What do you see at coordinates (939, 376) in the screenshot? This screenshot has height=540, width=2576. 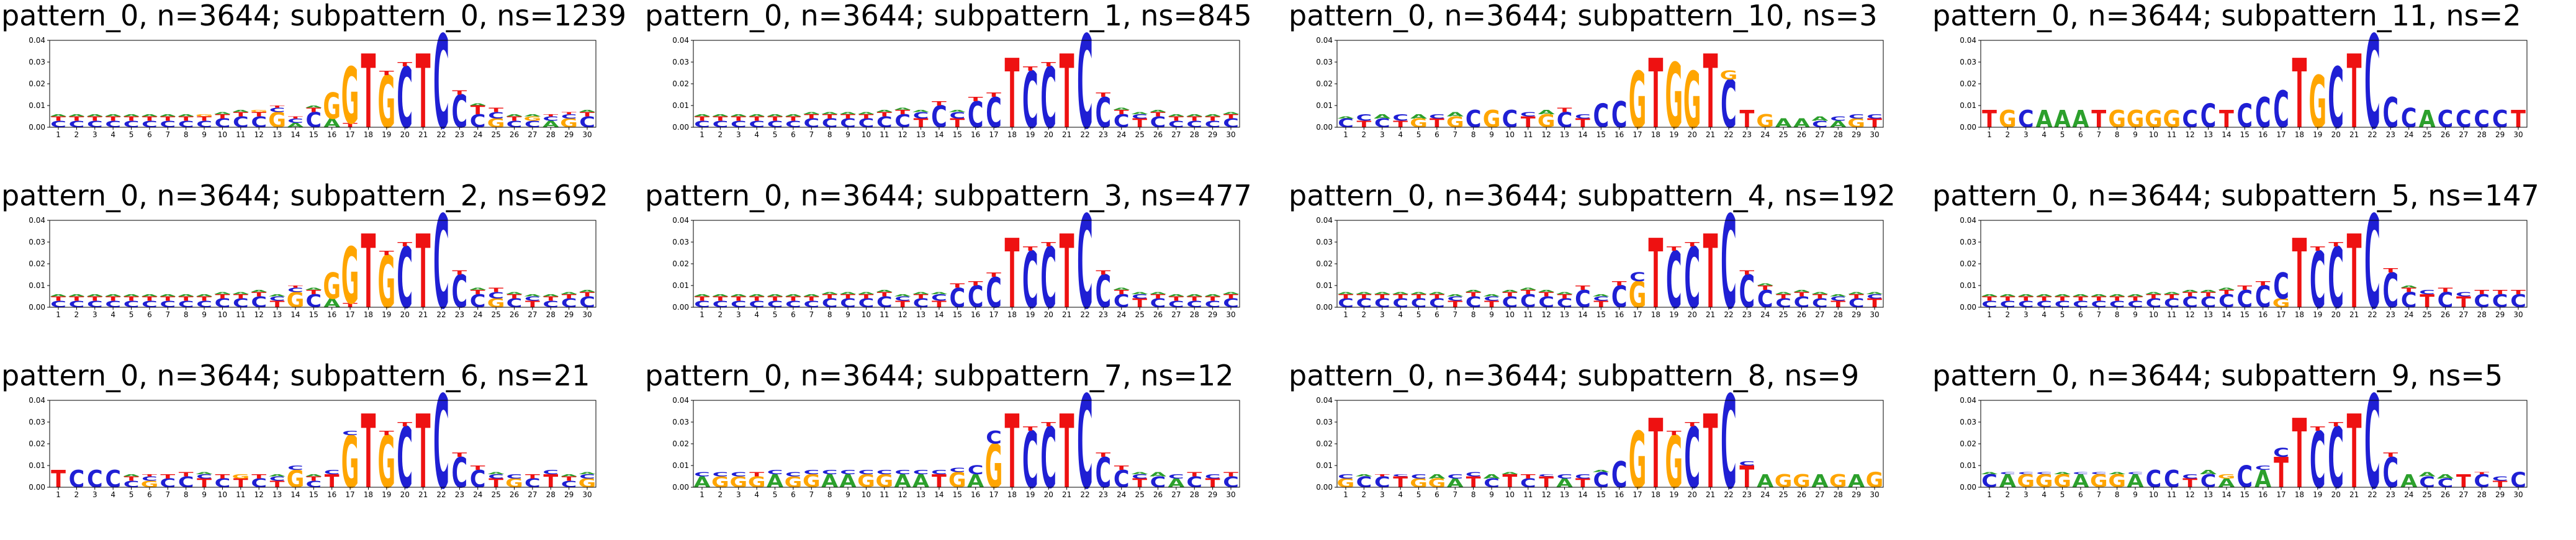 I see `panel-title: pattern_0, n=3644; subpattern_7, ns=12` at bounding box center [939, 376].